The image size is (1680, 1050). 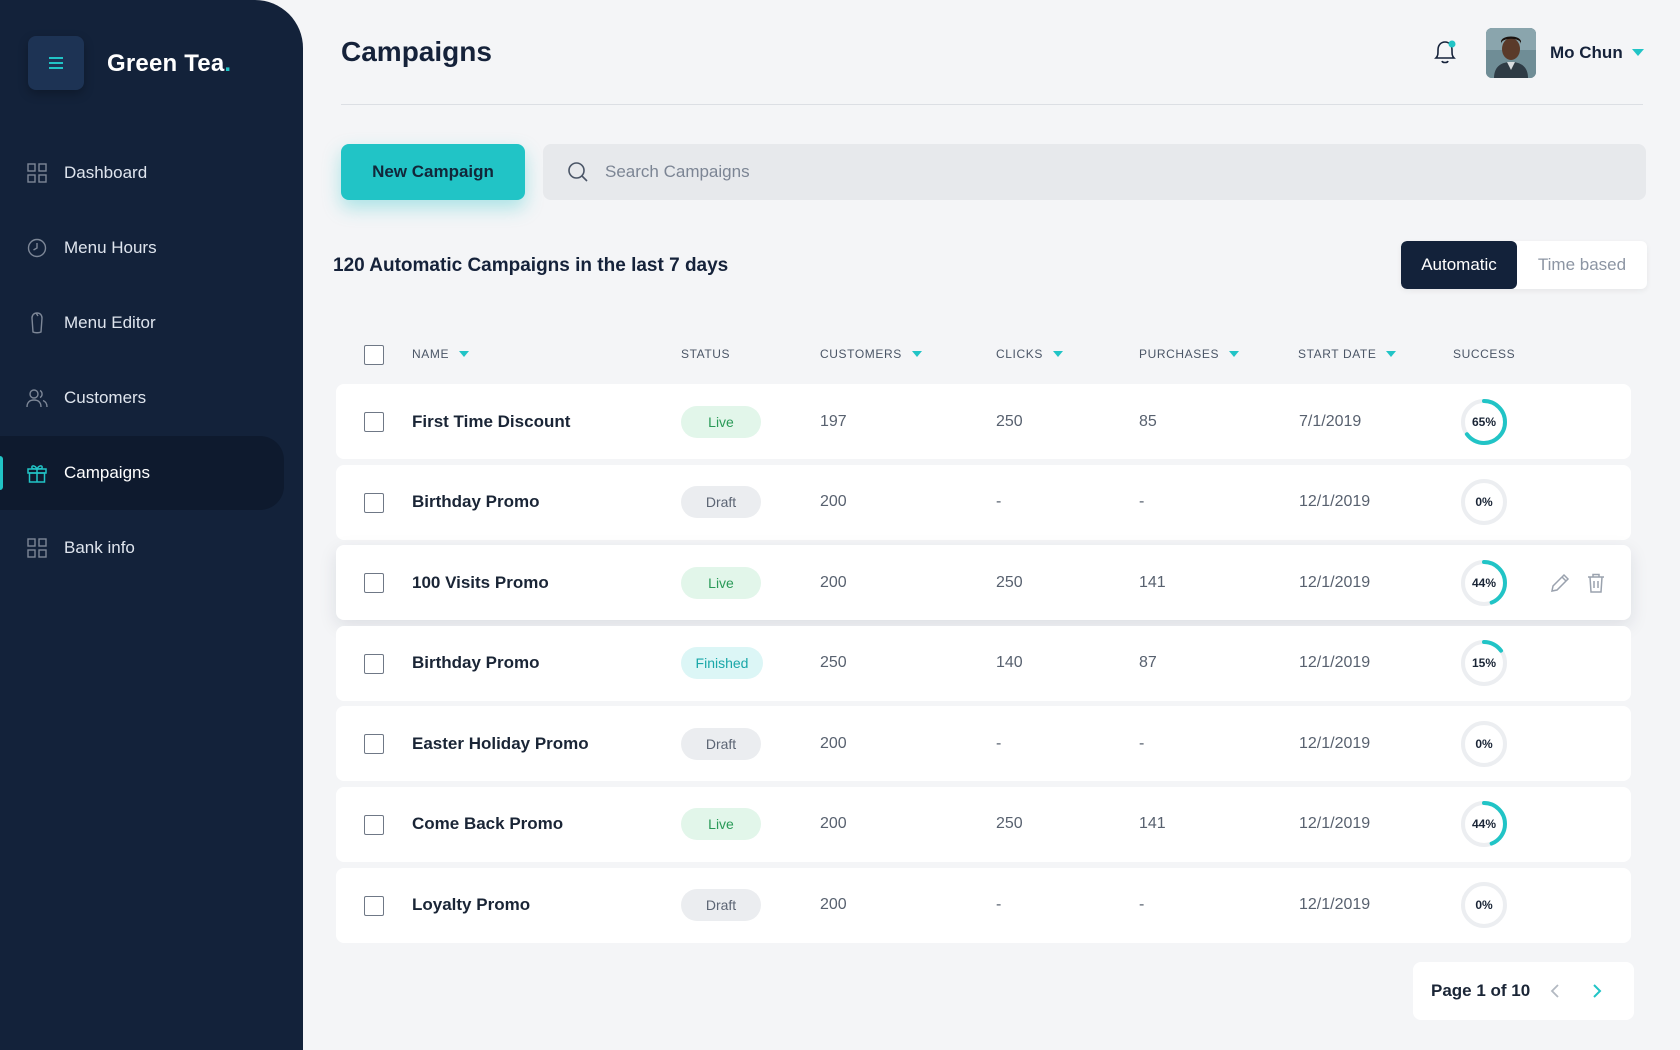 What do you see at coordinates (142, 248) in the screenshot?
I see `sidebar-item-menu-hours: Menu Hours` at bounding box center [142, 248].